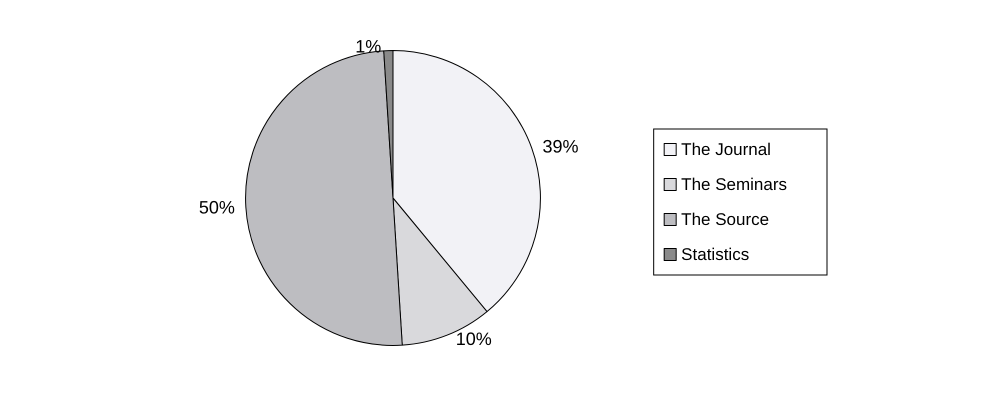 The image size is (985, 404). I want to click on data-label: 50%, so click(216, 208).